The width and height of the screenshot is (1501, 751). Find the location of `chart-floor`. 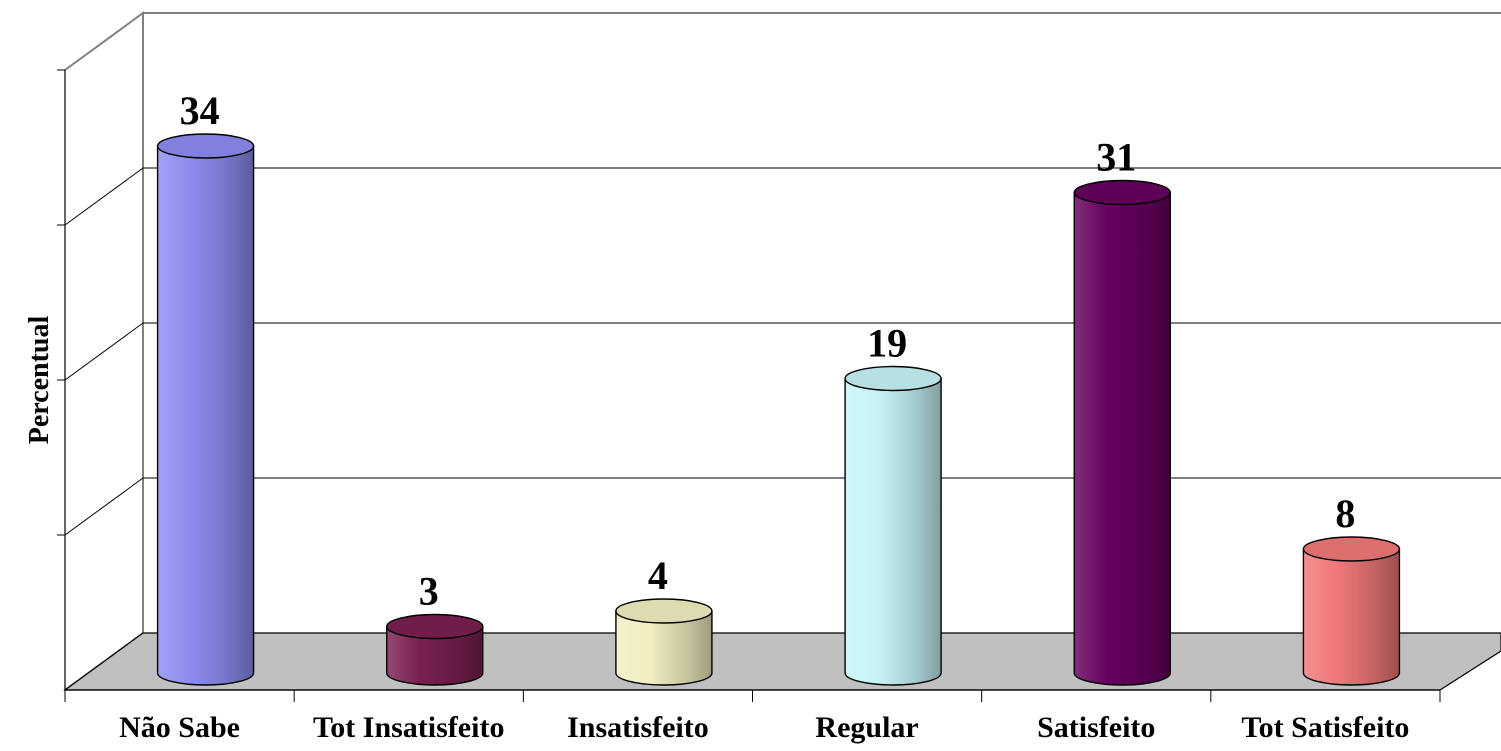

chart-floor is located at coordinates (782, 661).